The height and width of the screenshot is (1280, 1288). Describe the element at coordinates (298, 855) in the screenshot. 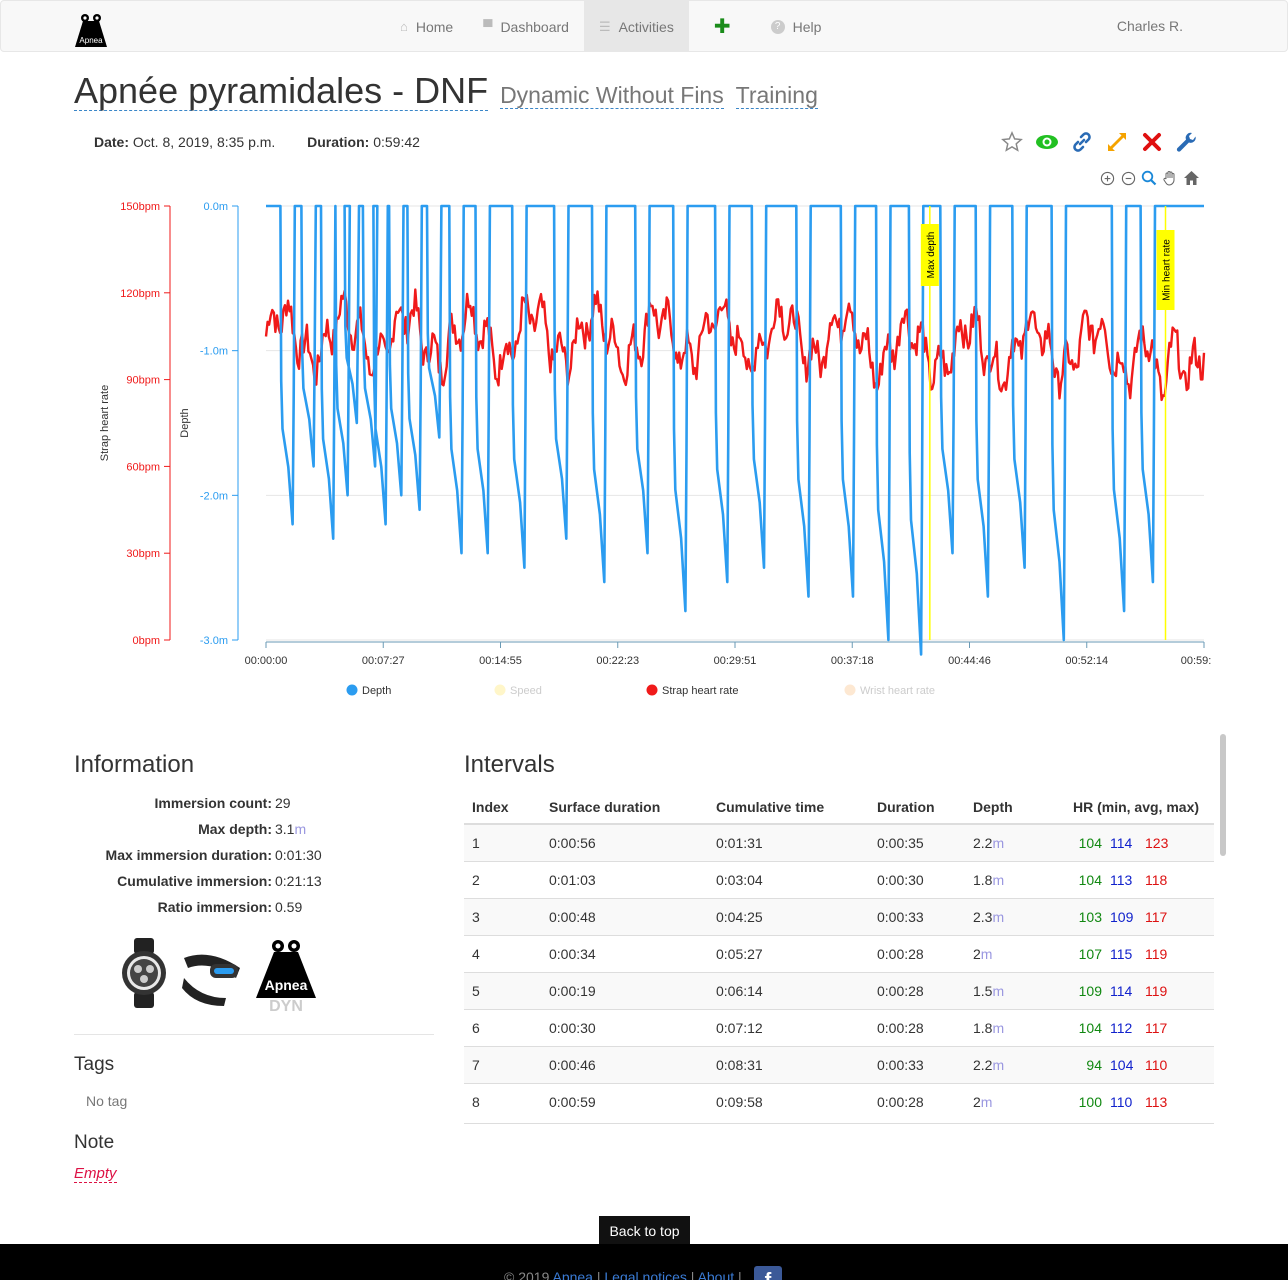

I see `information-value: 0:01:30` at that location.